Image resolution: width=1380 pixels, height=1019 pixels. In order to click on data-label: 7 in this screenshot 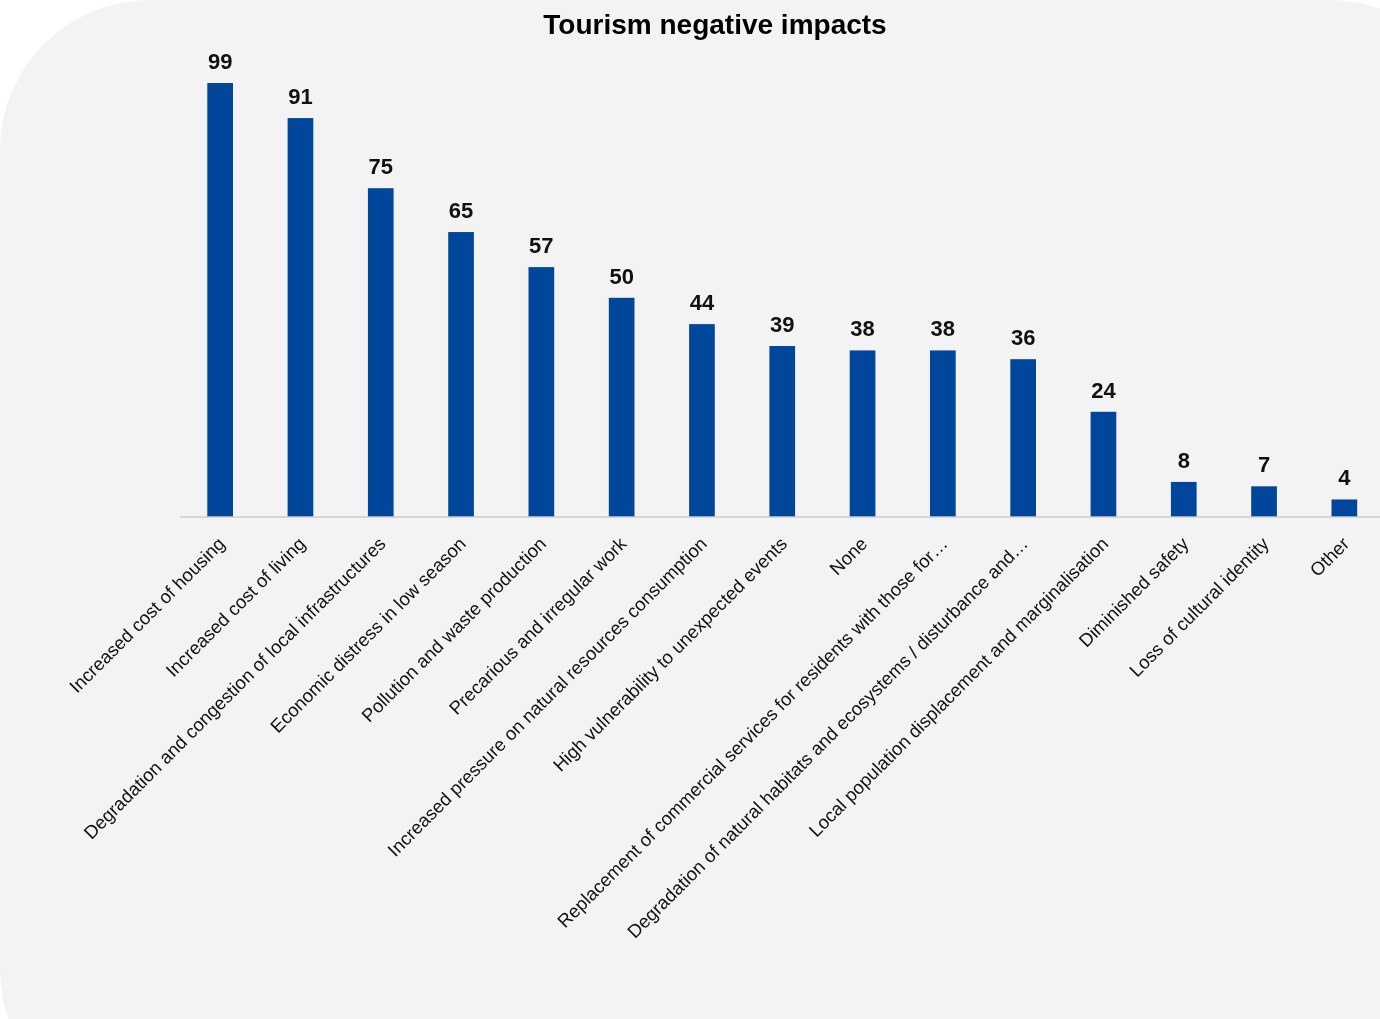, I will do `click(1264, 465)`.